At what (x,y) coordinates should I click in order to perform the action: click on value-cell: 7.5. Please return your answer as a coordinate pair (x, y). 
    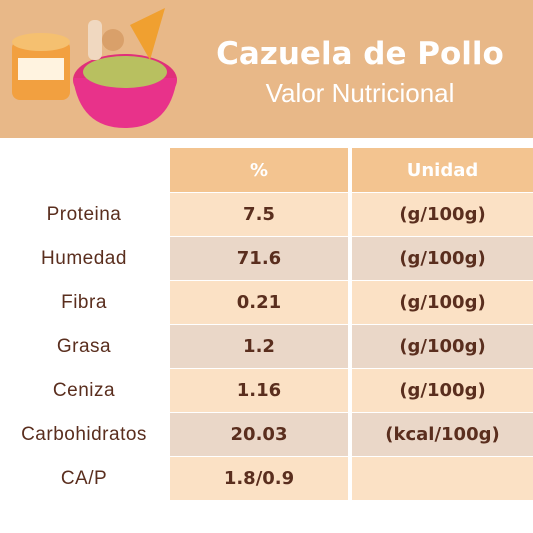
    Looking at the image, I should click on (259, 214).